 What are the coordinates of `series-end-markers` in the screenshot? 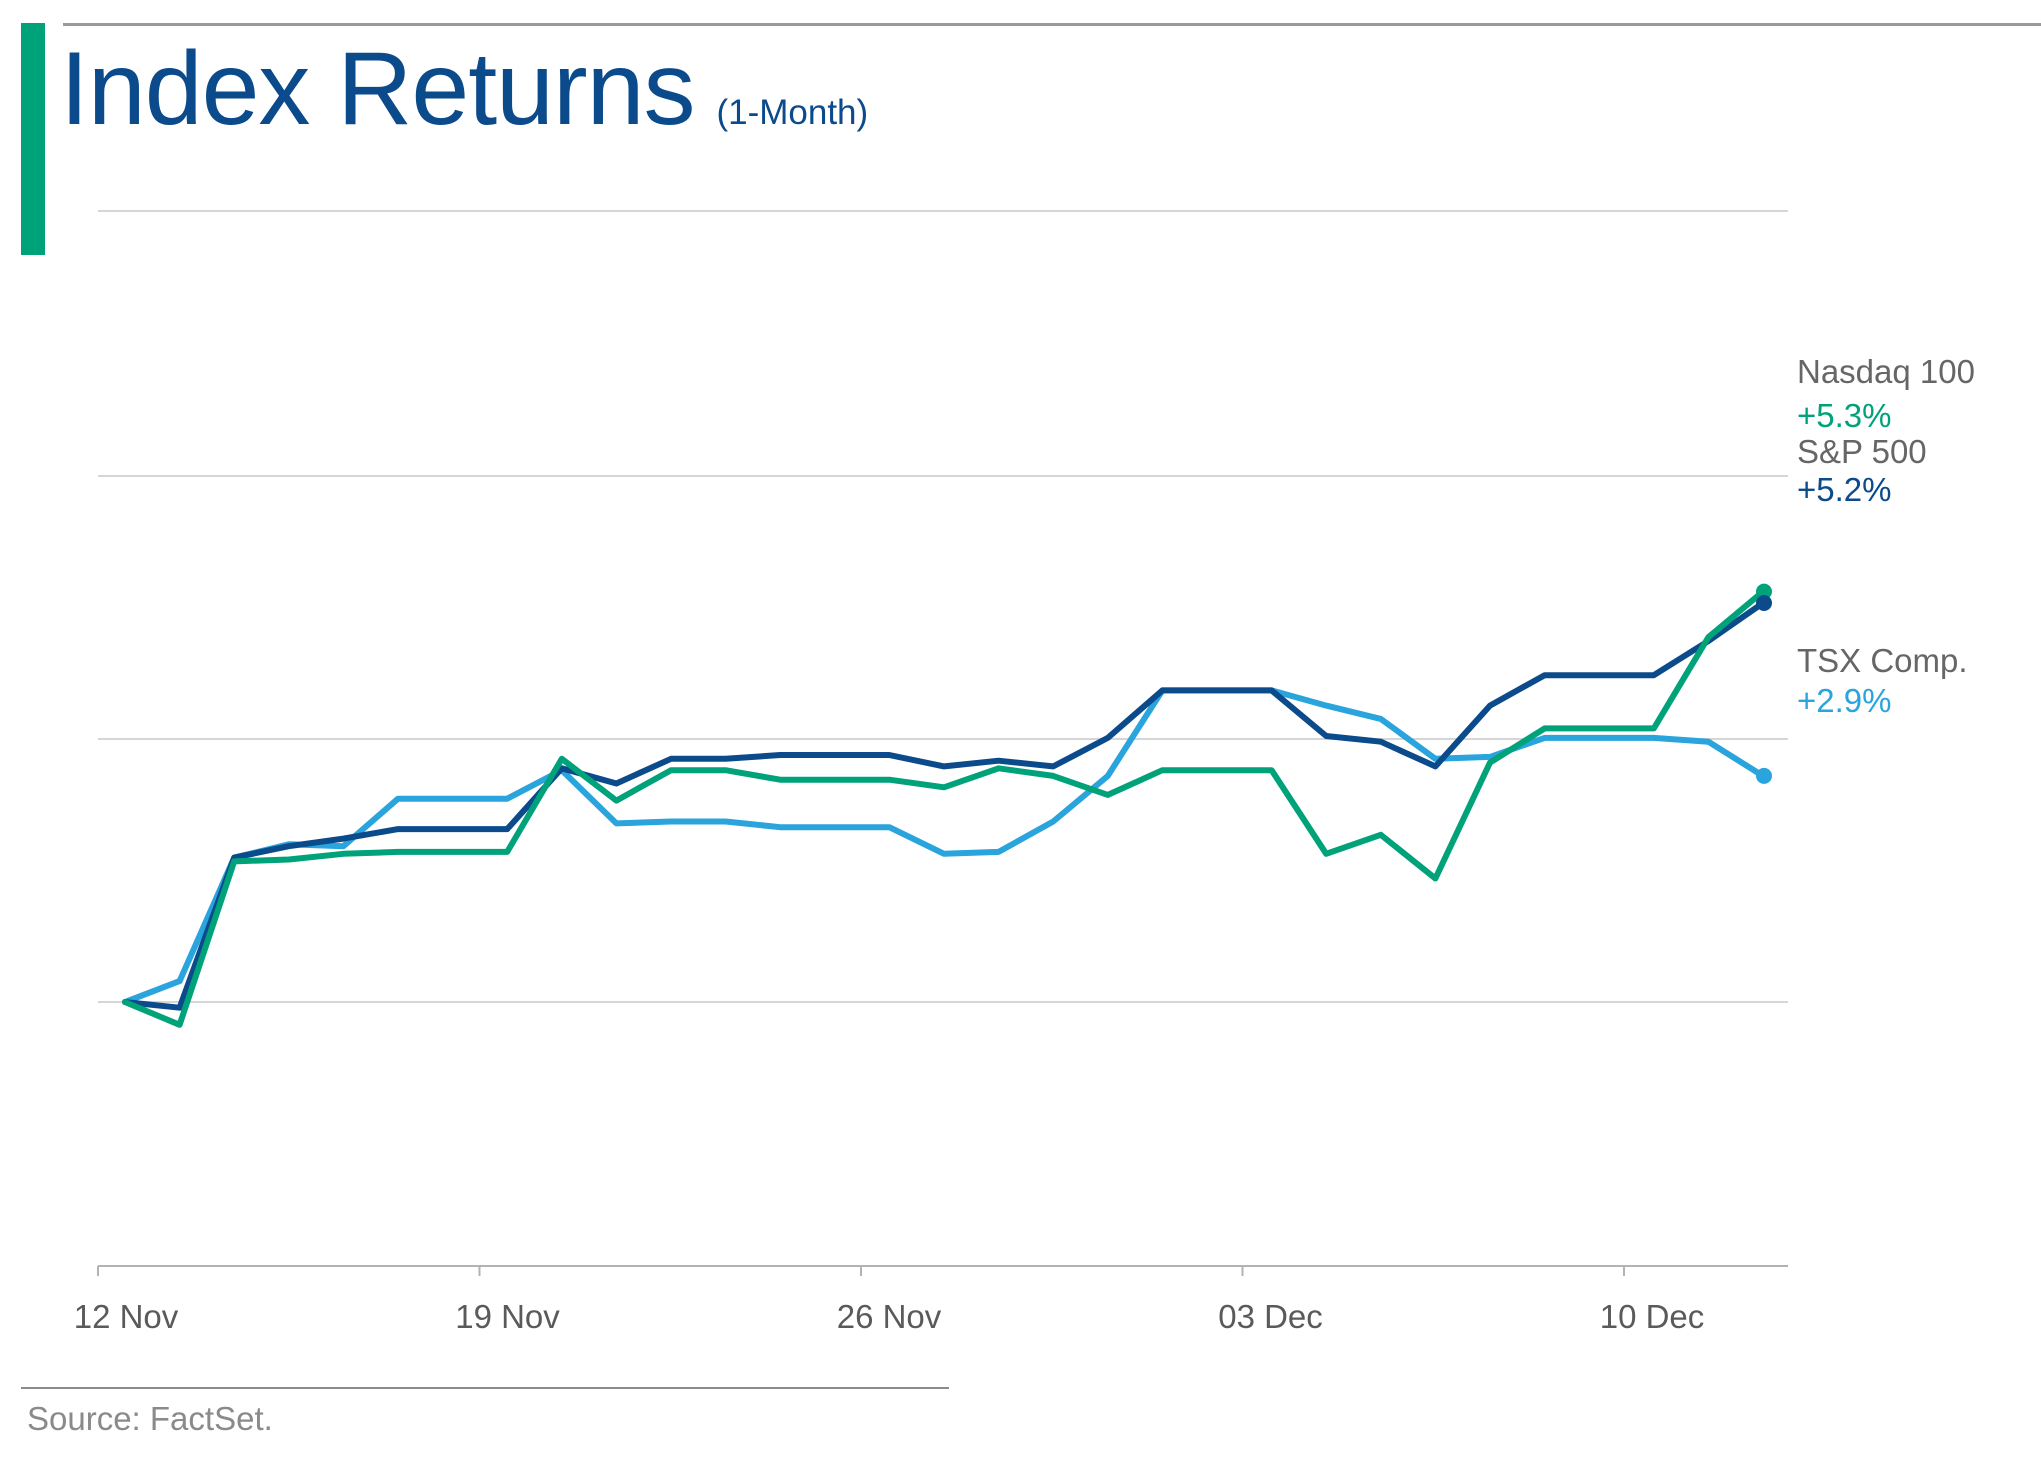 It's located at (1764, 683).